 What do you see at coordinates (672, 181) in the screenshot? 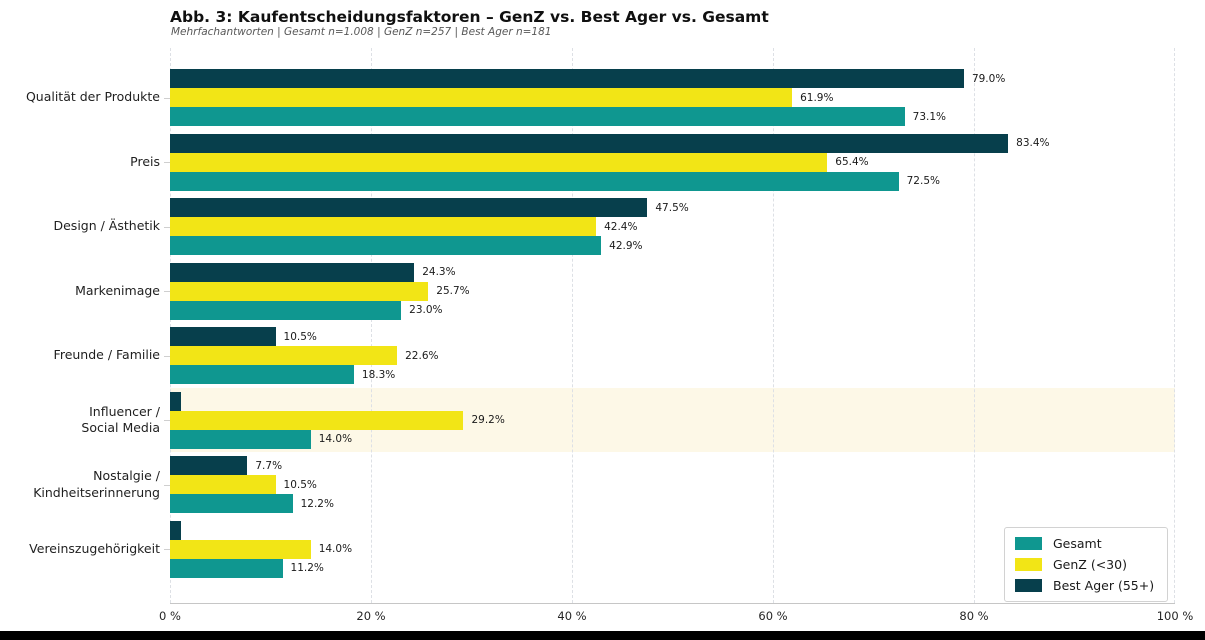
I see `bar-gesamt-1: 72.5%` at bounding box center [672, 181].